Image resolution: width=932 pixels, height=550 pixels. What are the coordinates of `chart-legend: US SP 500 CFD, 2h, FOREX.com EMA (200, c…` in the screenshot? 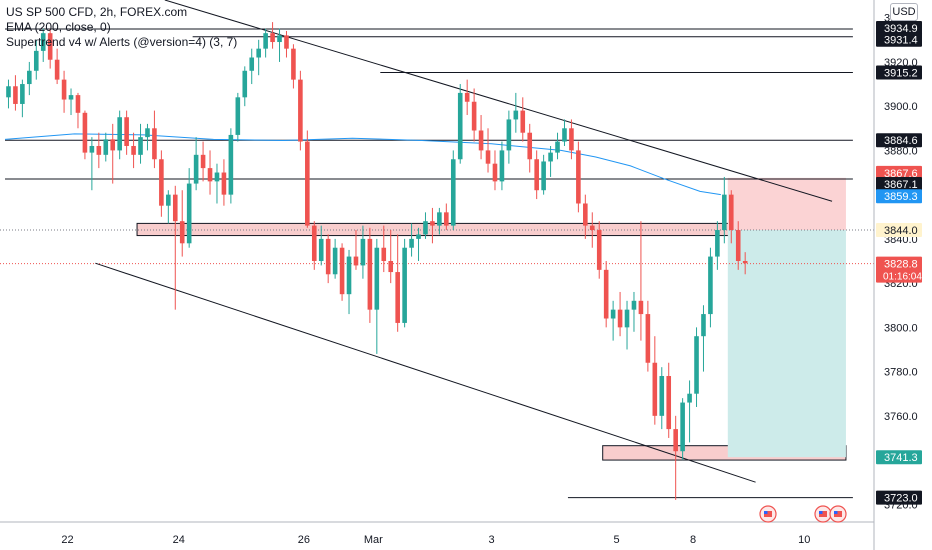 It's located at (121, 27).